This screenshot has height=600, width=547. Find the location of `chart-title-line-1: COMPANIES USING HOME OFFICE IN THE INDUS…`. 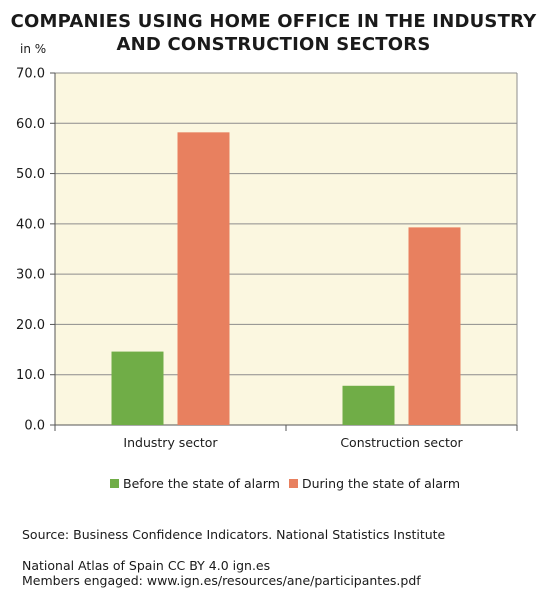

chart-title-line-1: COMPANIES USING HOME OFFICE IN THE INDUS… is located at coordinates (273, 21).